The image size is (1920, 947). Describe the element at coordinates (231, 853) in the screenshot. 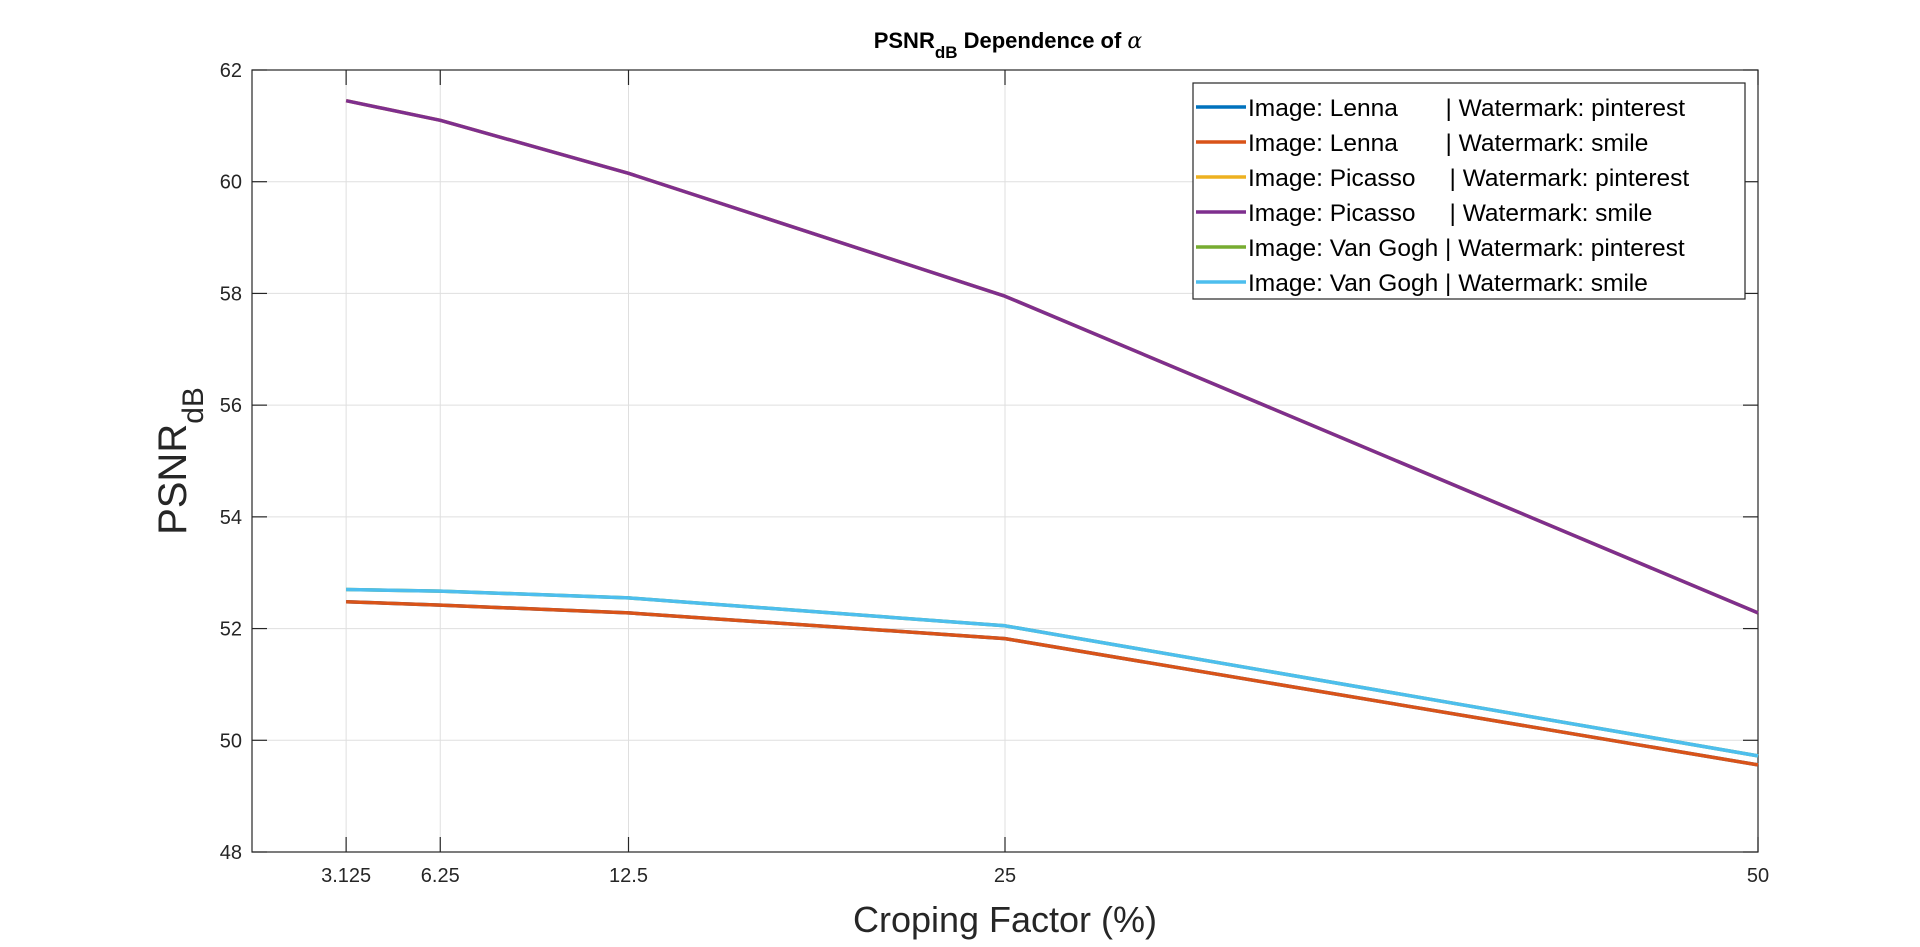

I see `y-tick-label: 48` at that location.